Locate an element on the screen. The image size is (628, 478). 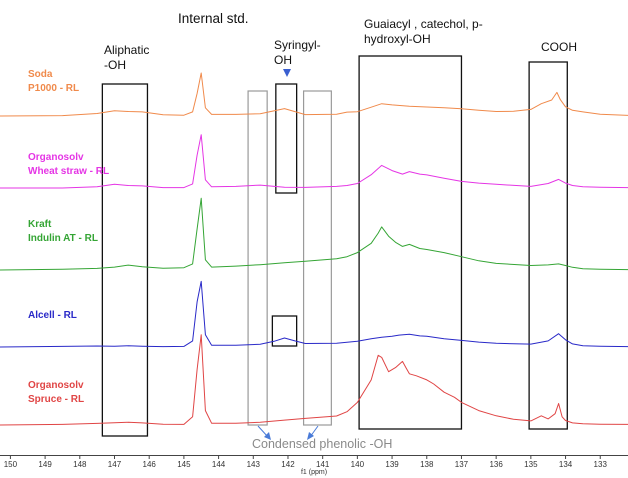
x-tick-label-133: 133 is located at coordinates (600, 464).